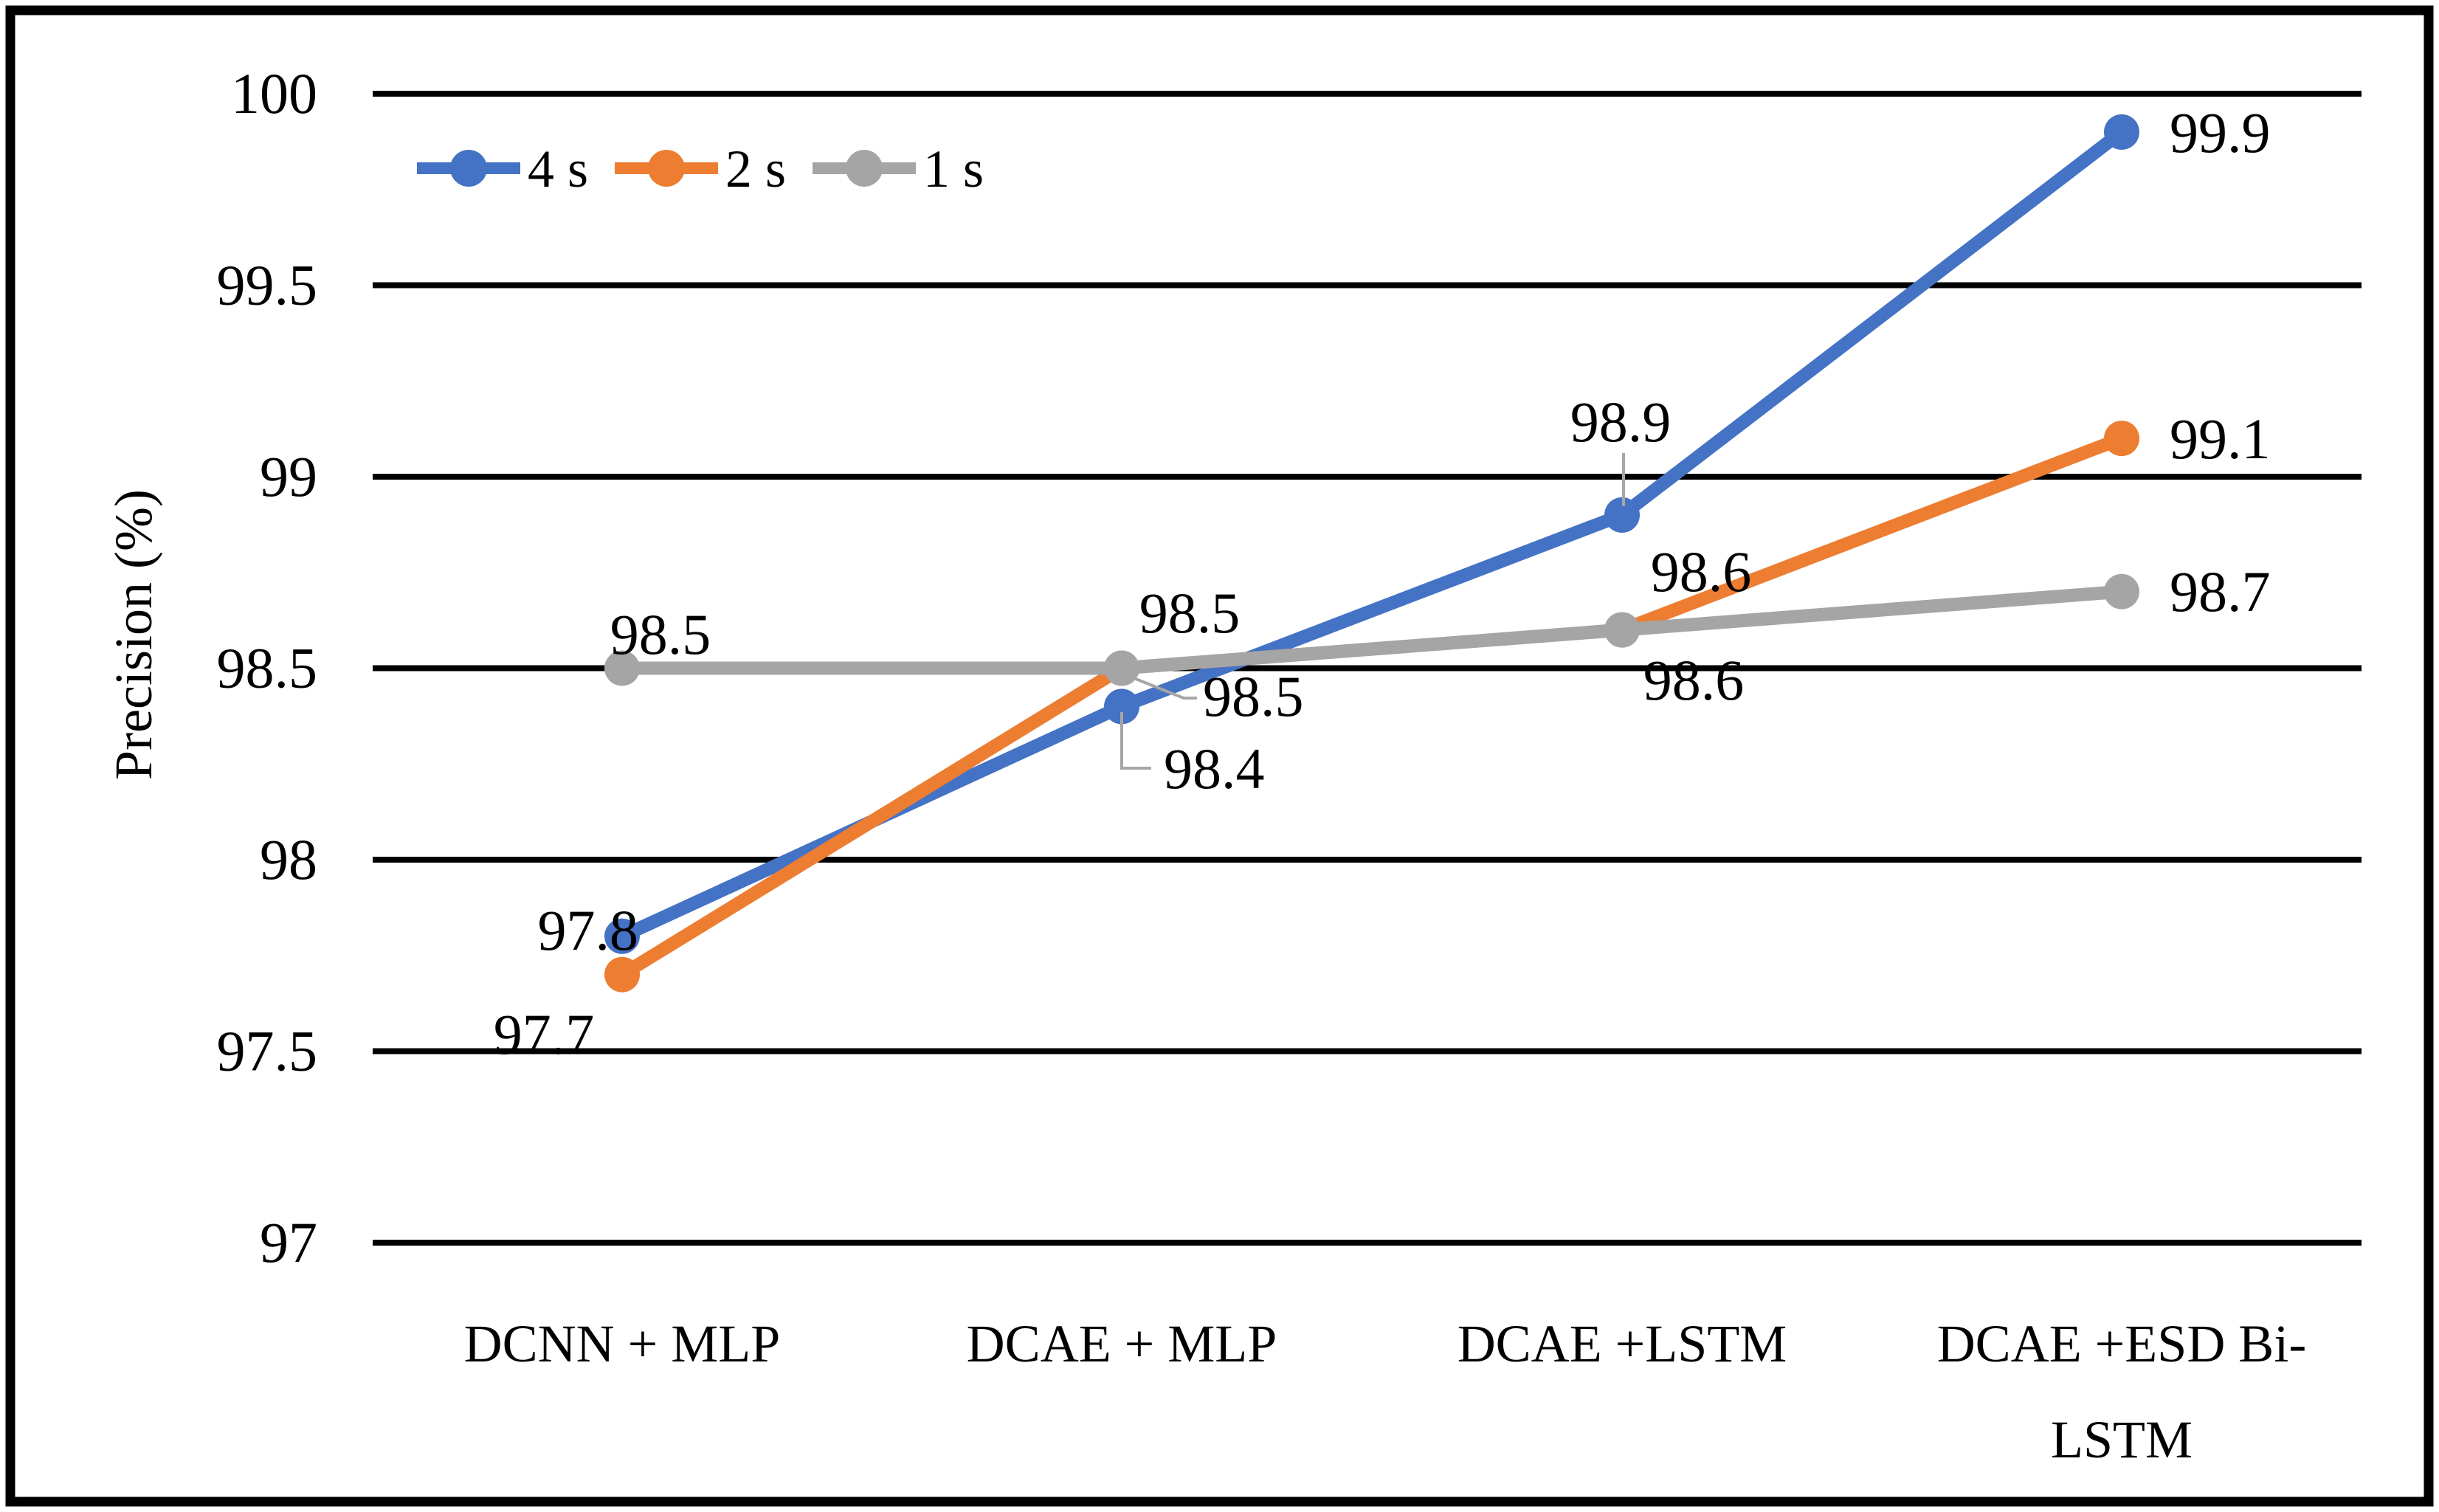 The image size is (2439, 1512). I want to click on data-label: 99.1, so click(2220, 439).